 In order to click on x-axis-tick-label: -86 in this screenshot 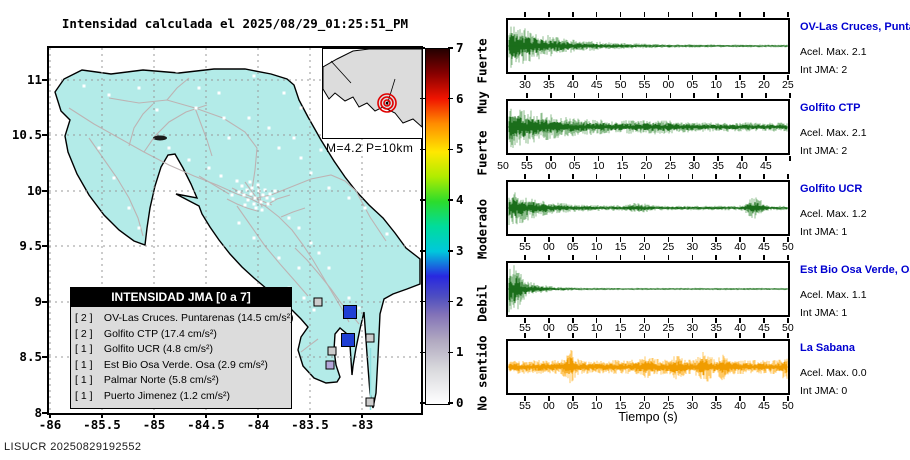, I will do `click(50, 424)`.